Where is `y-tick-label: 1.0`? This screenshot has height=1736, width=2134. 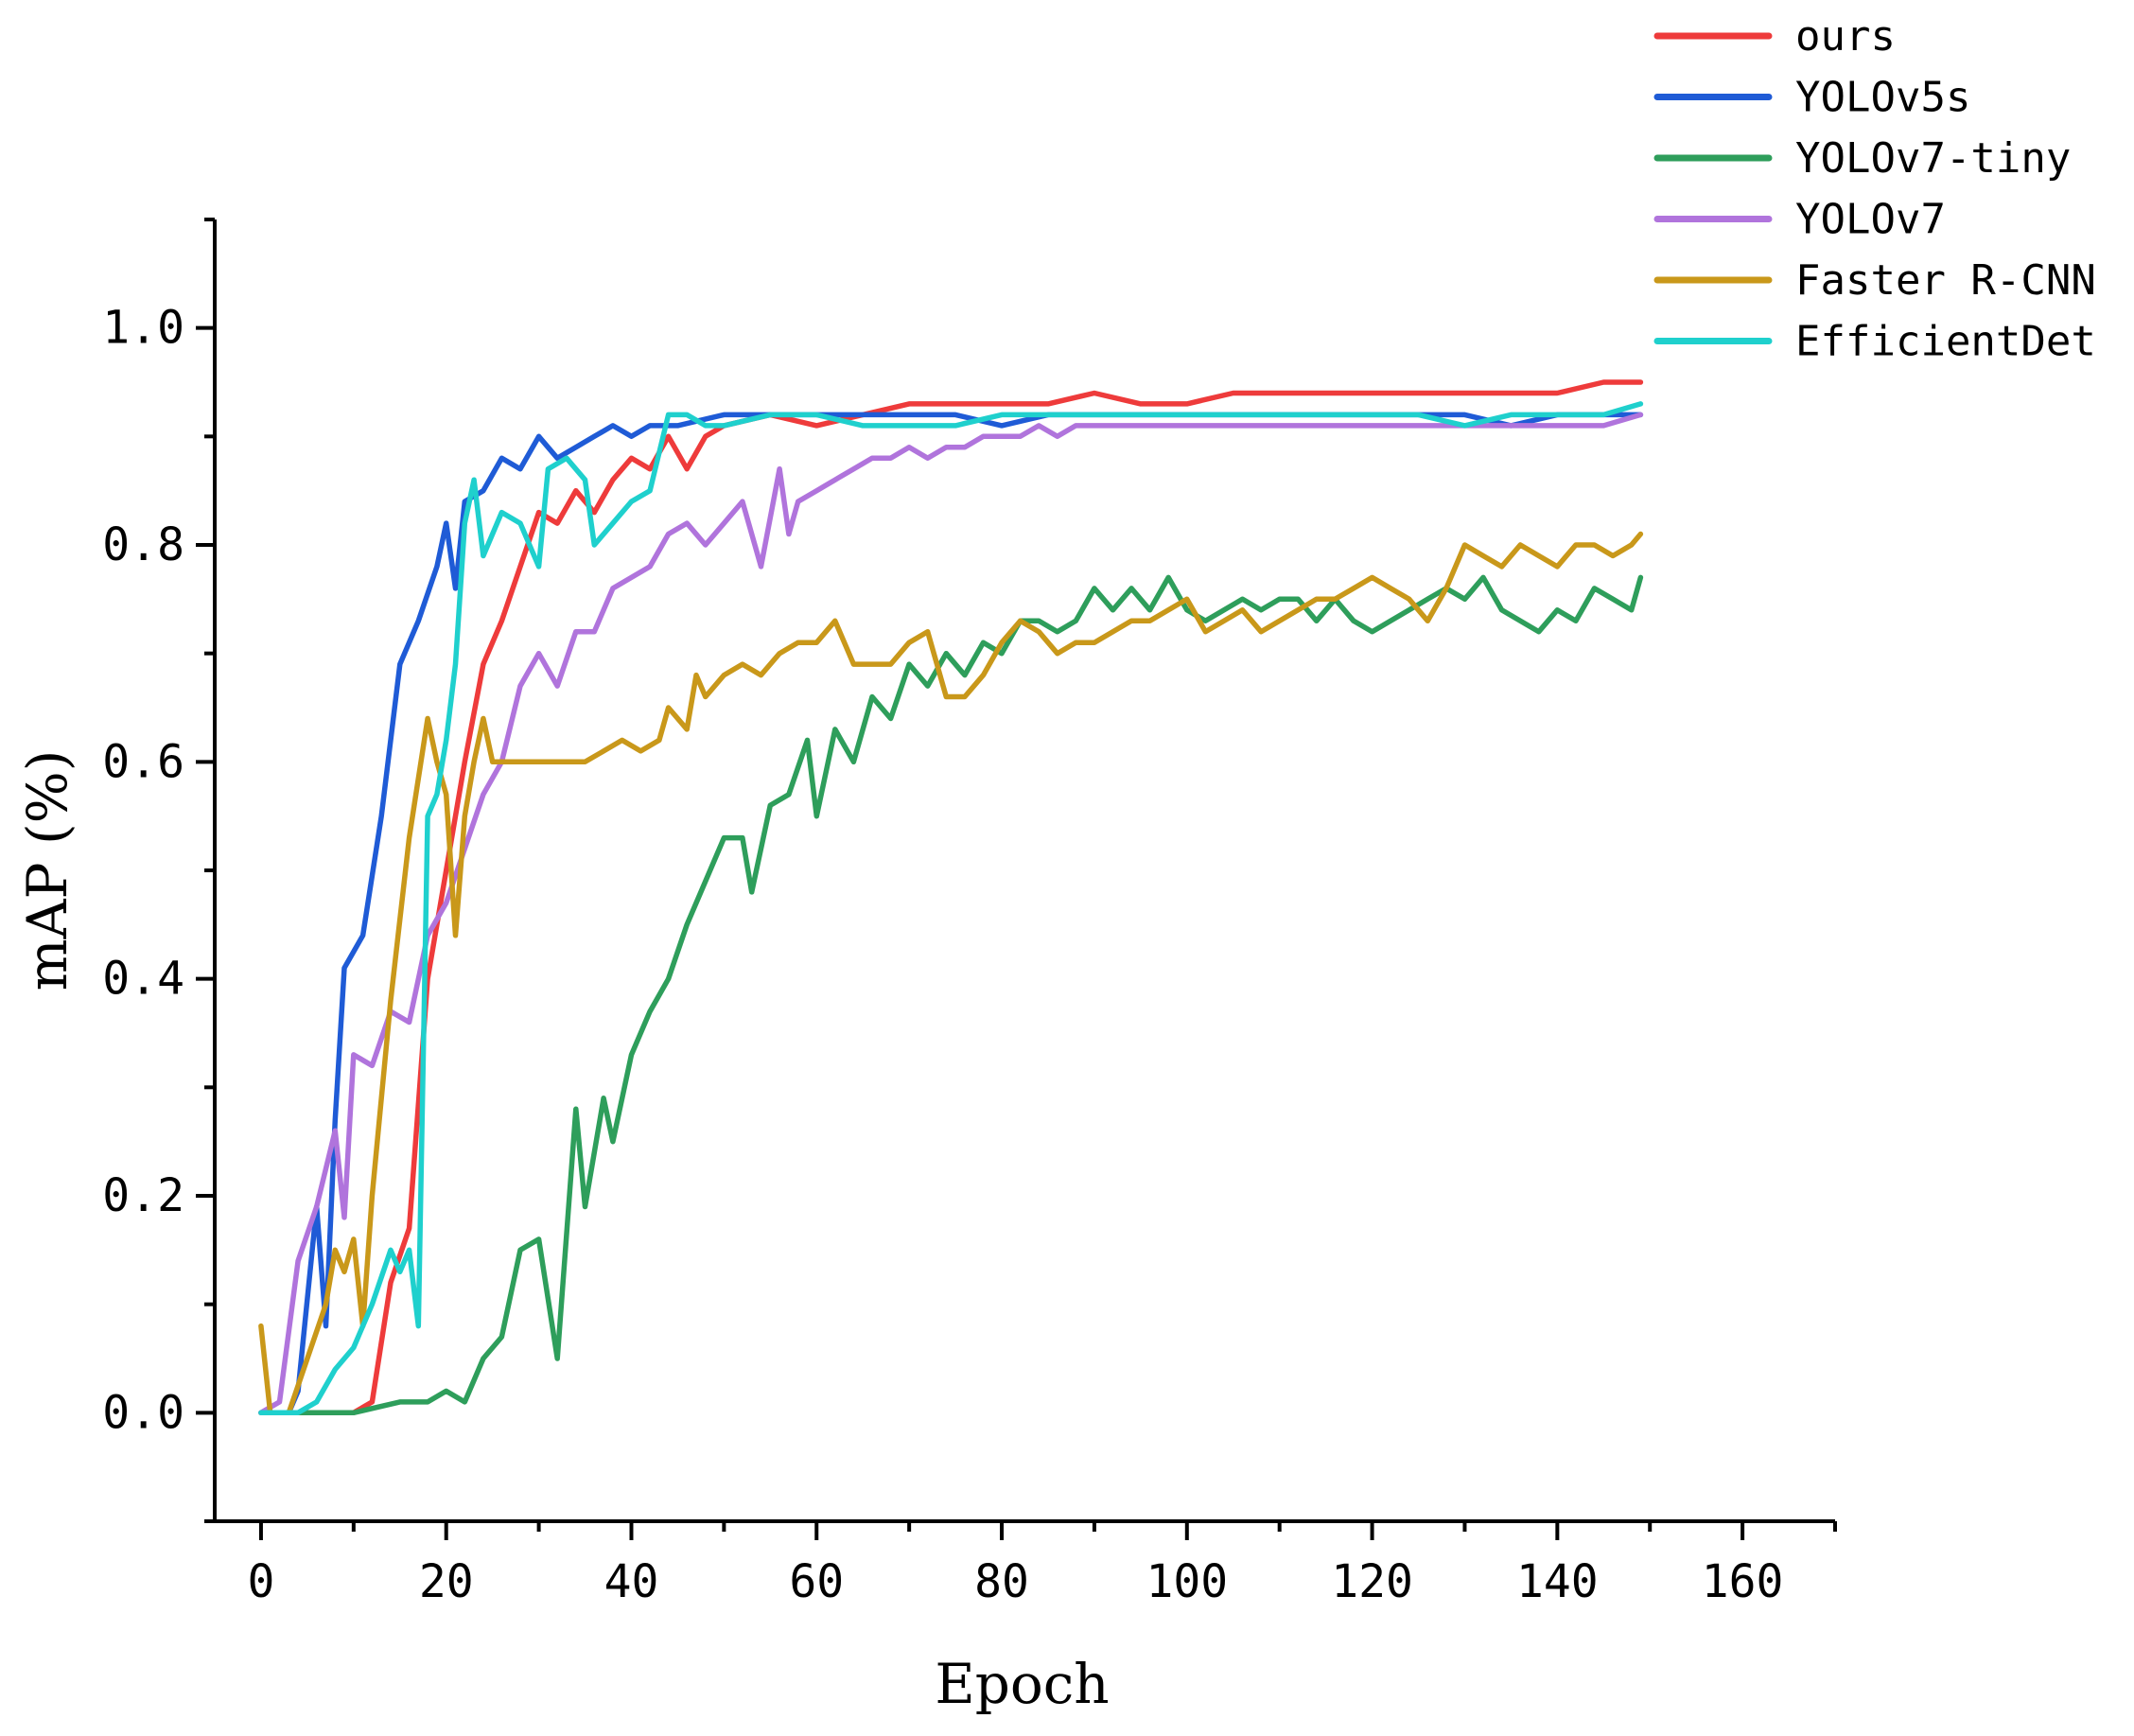
y-tick-label: 1.0 is located at coordinates (143, 328).